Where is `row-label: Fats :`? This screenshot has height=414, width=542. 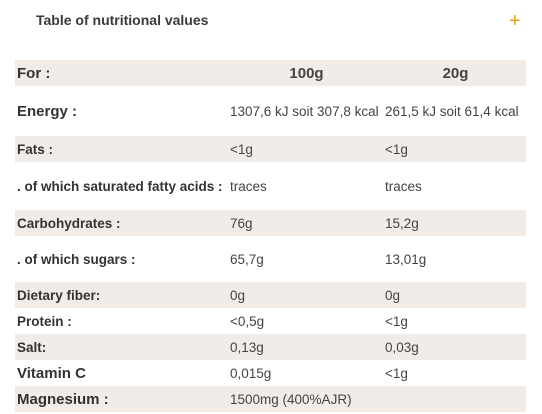
row-label: Fats : is located at coordinates (35, 149).